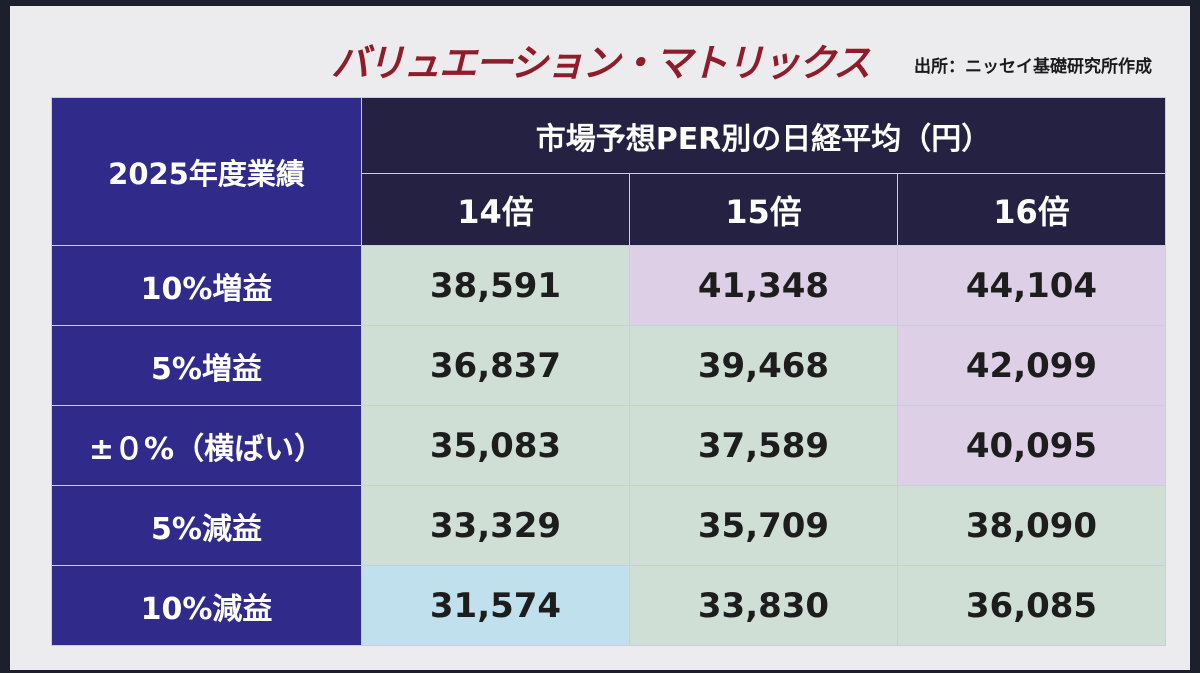 Image resolution: width=1200 pixels, height=673 pixels. What do you see at coordinates (206, 605) in the screenshot?
I see `row-label: 10%減益` at bounding box center [206, 605].